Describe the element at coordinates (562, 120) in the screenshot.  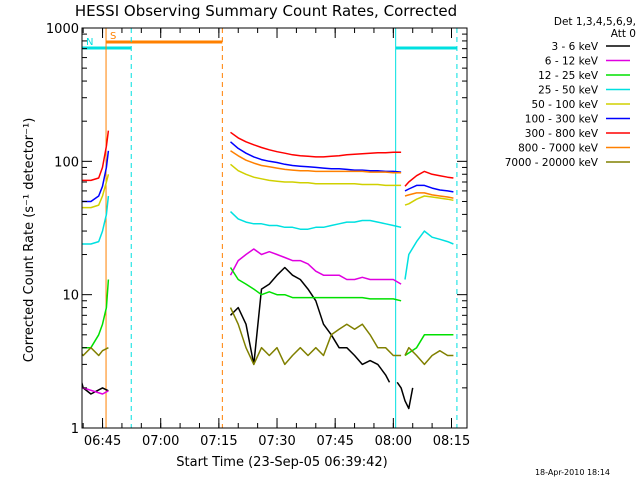
I see `legend-label: 100 - 300 keV` at that location.